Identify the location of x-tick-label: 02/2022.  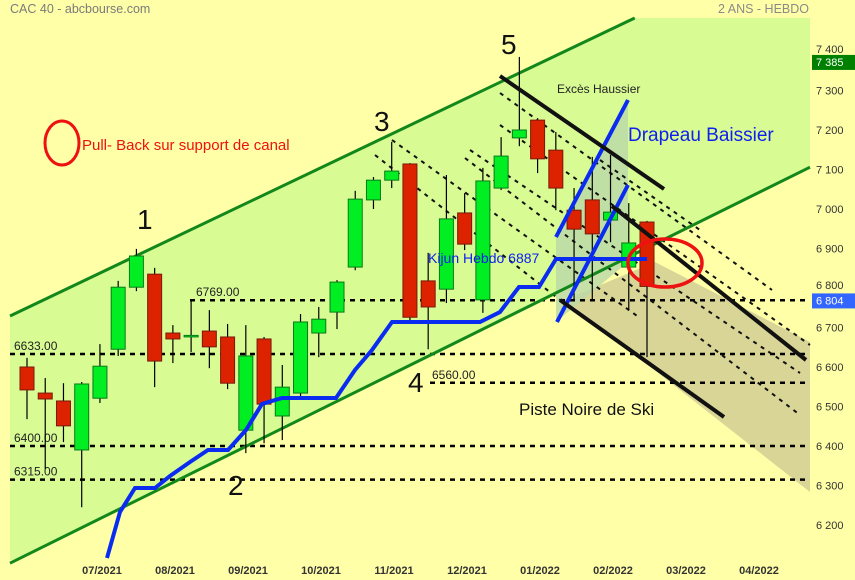
(613, 571).